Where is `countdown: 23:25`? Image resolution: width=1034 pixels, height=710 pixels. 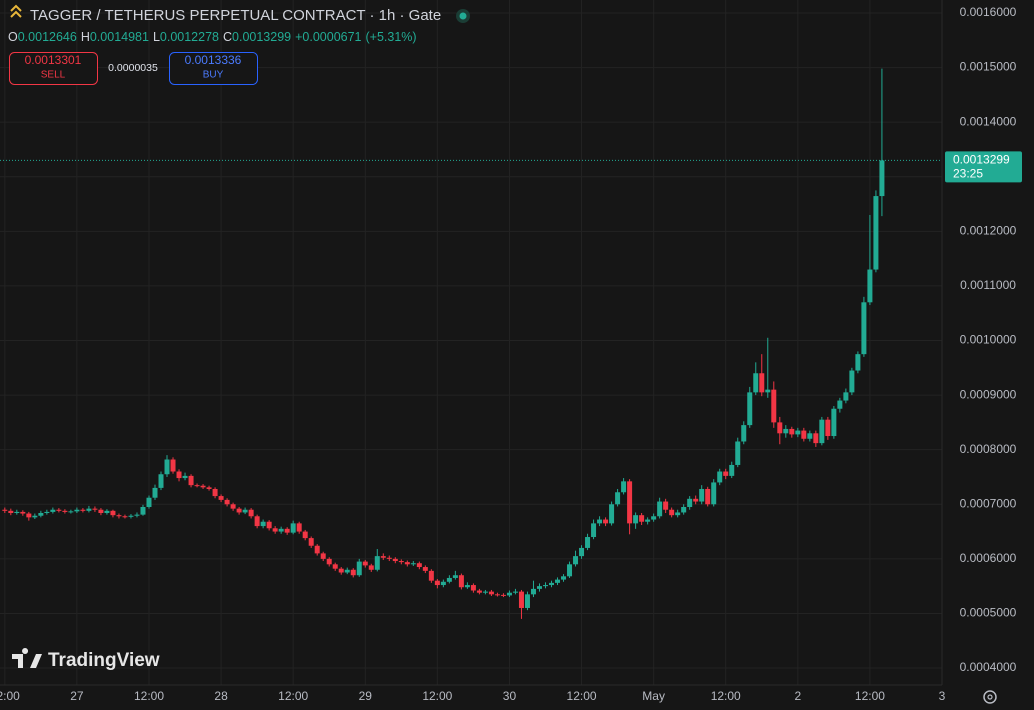
countdown: 23:25 is located at coordinates (968, 174).